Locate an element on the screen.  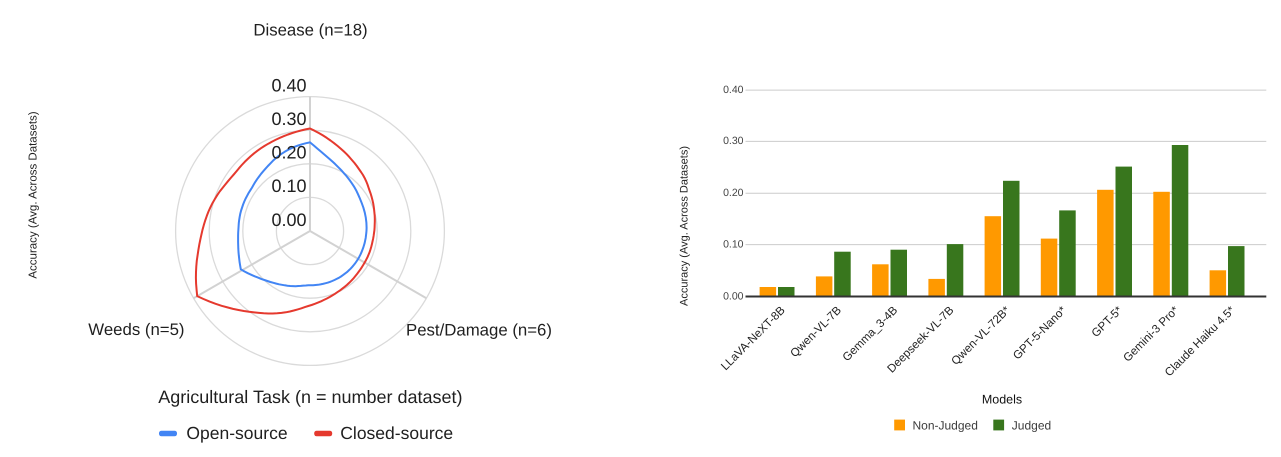
svg-text: Models is located at coordinates (1002, 400).